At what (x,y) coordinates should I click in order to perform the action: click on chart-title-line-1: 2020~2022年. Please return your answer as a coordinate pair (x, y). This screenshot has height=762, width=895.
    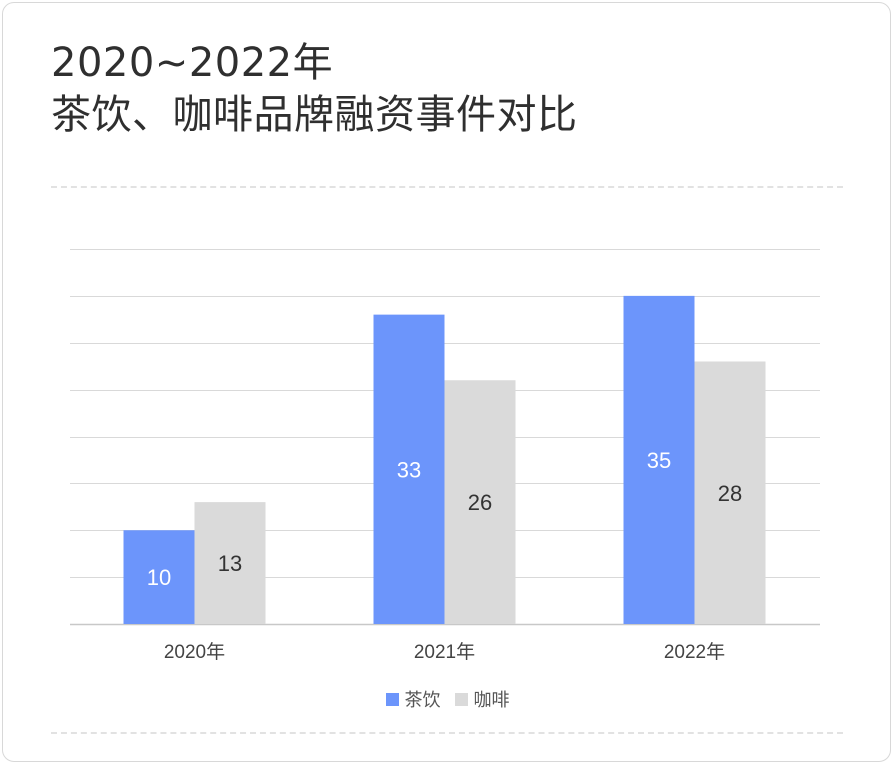
    Looking at the image, I should click on (192, 63).